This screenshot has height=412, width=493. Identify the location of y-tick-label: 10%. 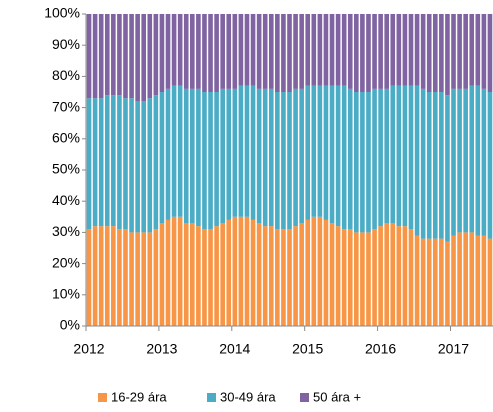
(66, 294).